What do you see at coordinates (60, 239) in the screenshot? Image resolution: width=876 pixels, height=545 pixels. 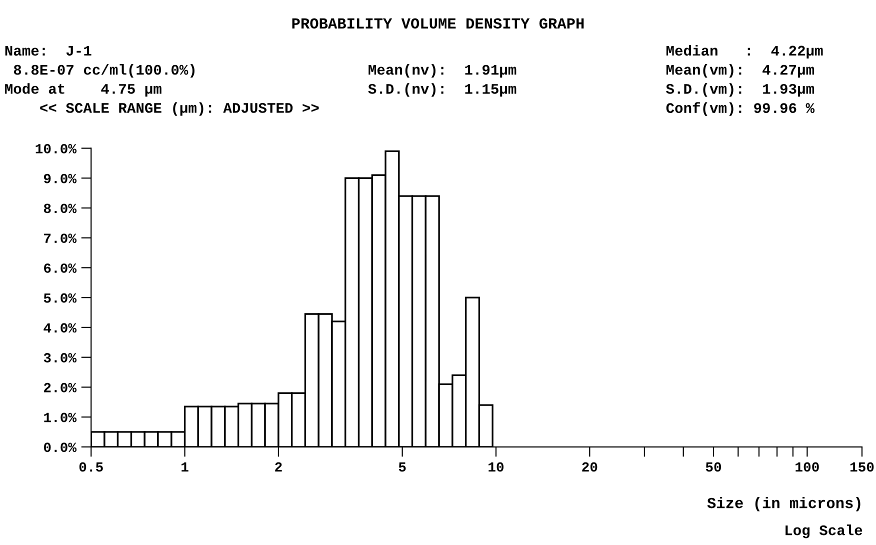 I see `y-tick-label: 7.0%` at bounding box center [60, 239].